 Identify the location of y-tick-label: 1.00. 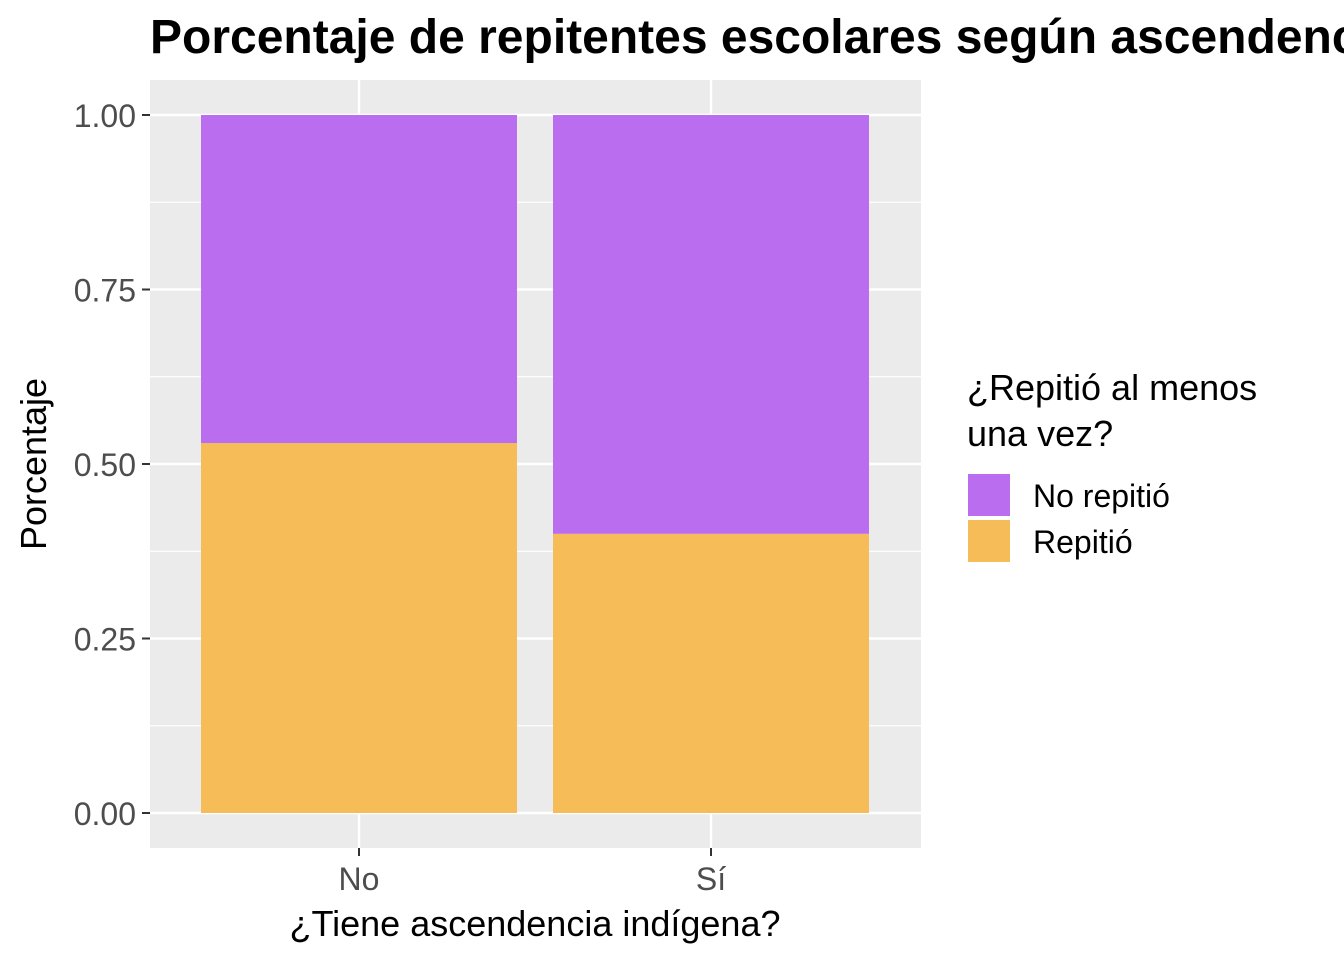
(105, 116).